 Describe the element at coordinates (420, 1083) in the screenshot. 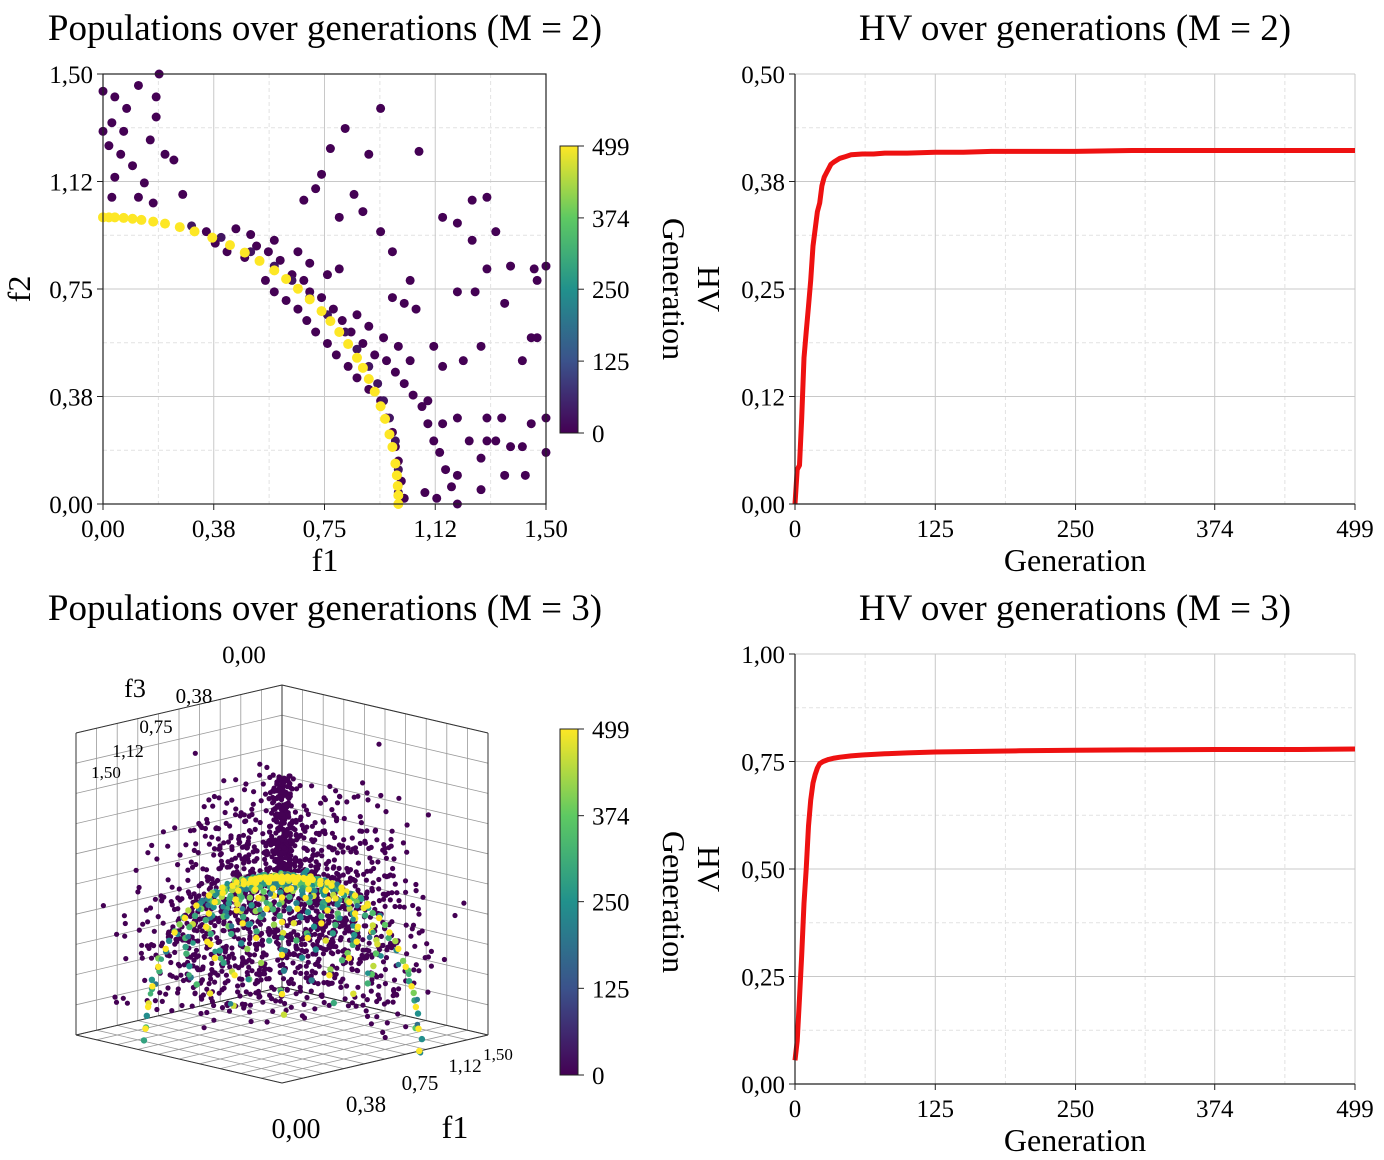

I see `f1-tick-label: 0,75` at that location.